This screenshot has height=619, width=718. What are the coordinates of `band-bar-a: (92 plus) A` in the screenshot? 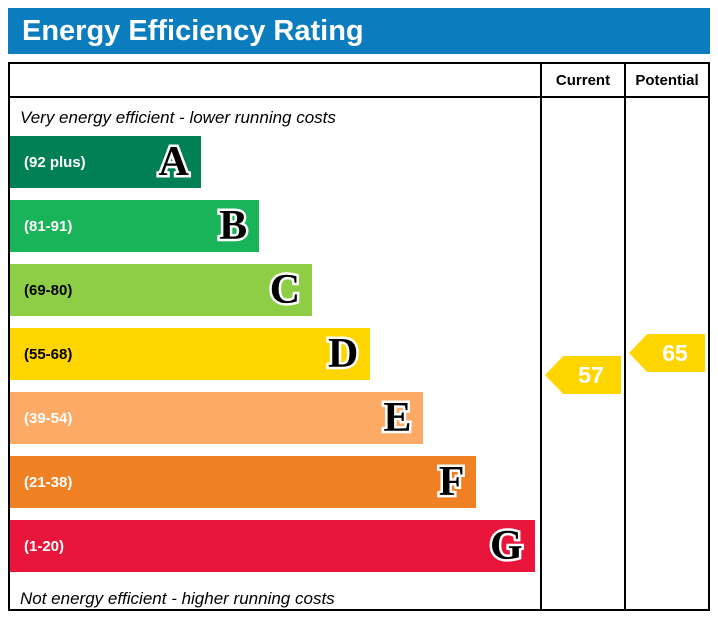 It's located at (105, 162).